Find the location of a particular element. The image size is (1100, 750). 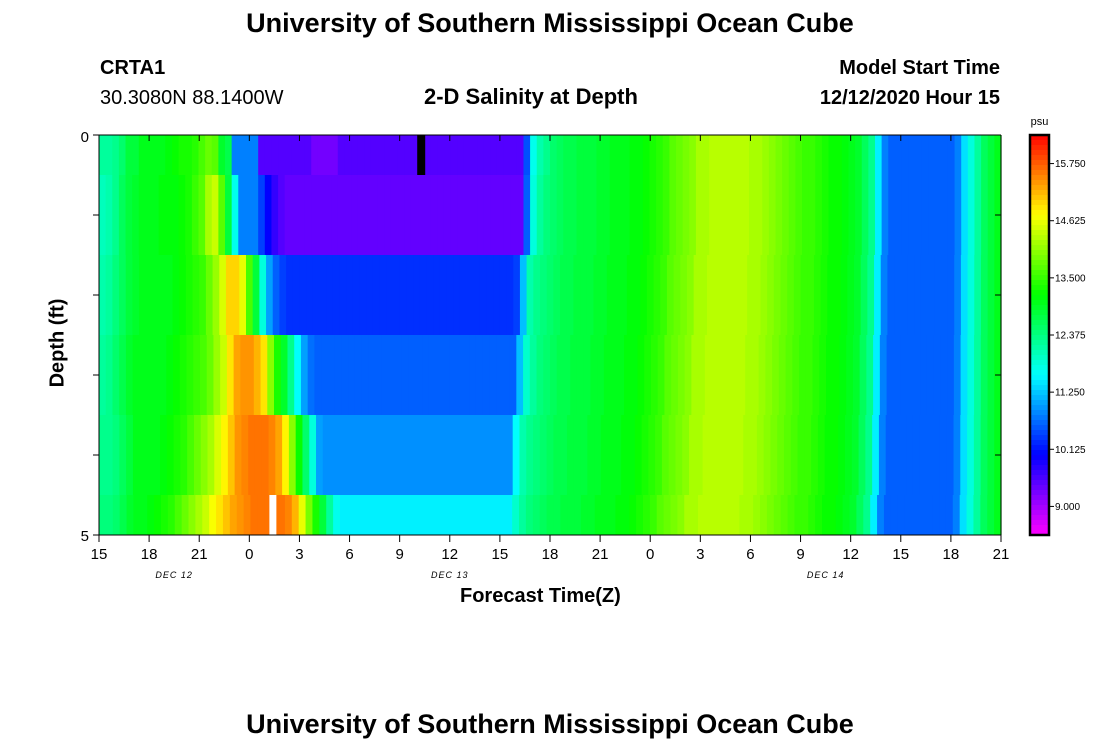

station-coordinates: 30.3080N 88.1400W is located at coordinates (192, 98).